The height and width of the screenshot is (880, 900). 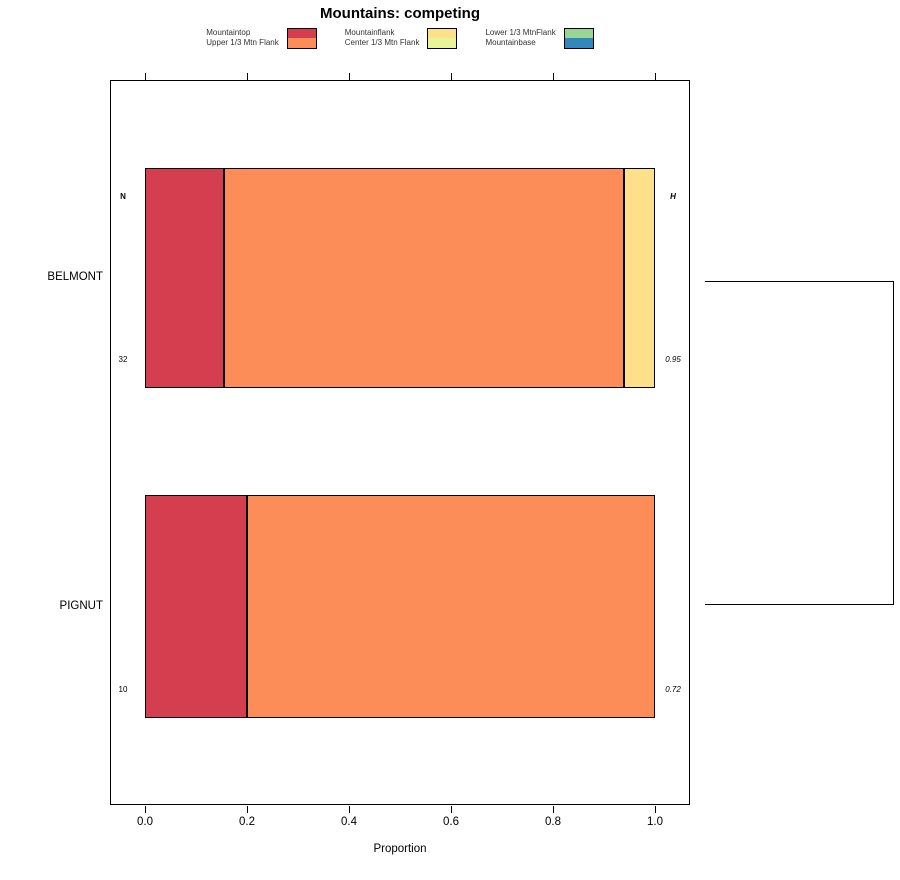 What do you see at coordinates (123, 689) in the screenshot?
I see `row-n-value: 10` at bounding box center [123, 689].